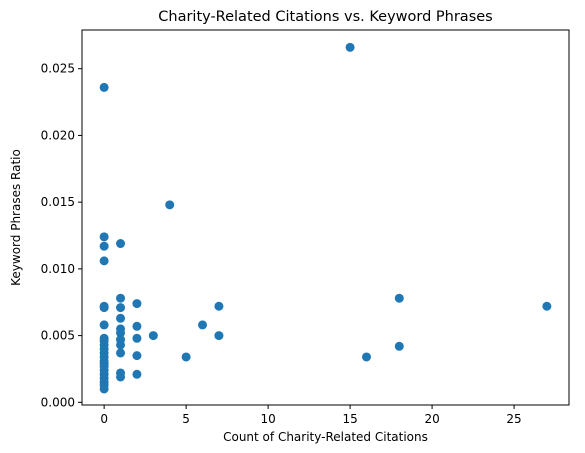 The image size is (585, 453). What do you see at coordinates (61, 235) in the screenshot?
I see `y-axis-ticks: 0.000 0.005 0.010 0.015 0.020 0.025` at bounding box center [61, 235].